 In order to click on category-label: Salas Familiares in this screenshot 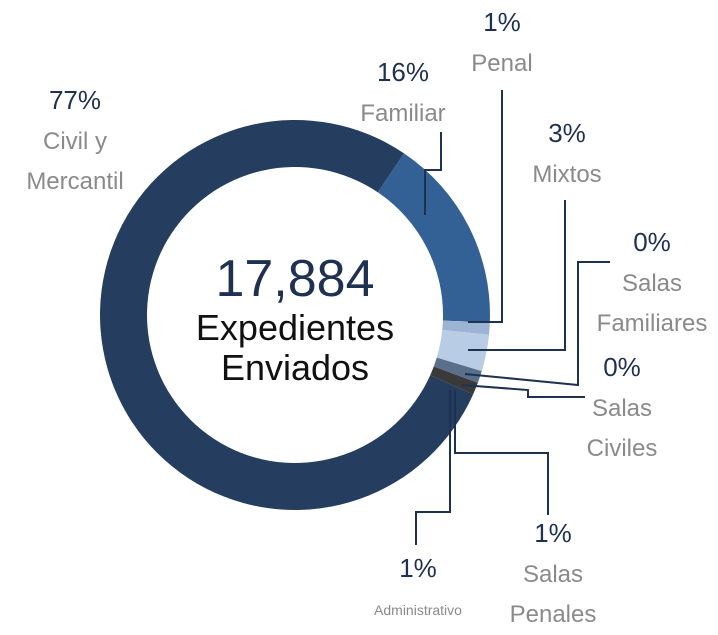, I will do `click(652, 303)`.